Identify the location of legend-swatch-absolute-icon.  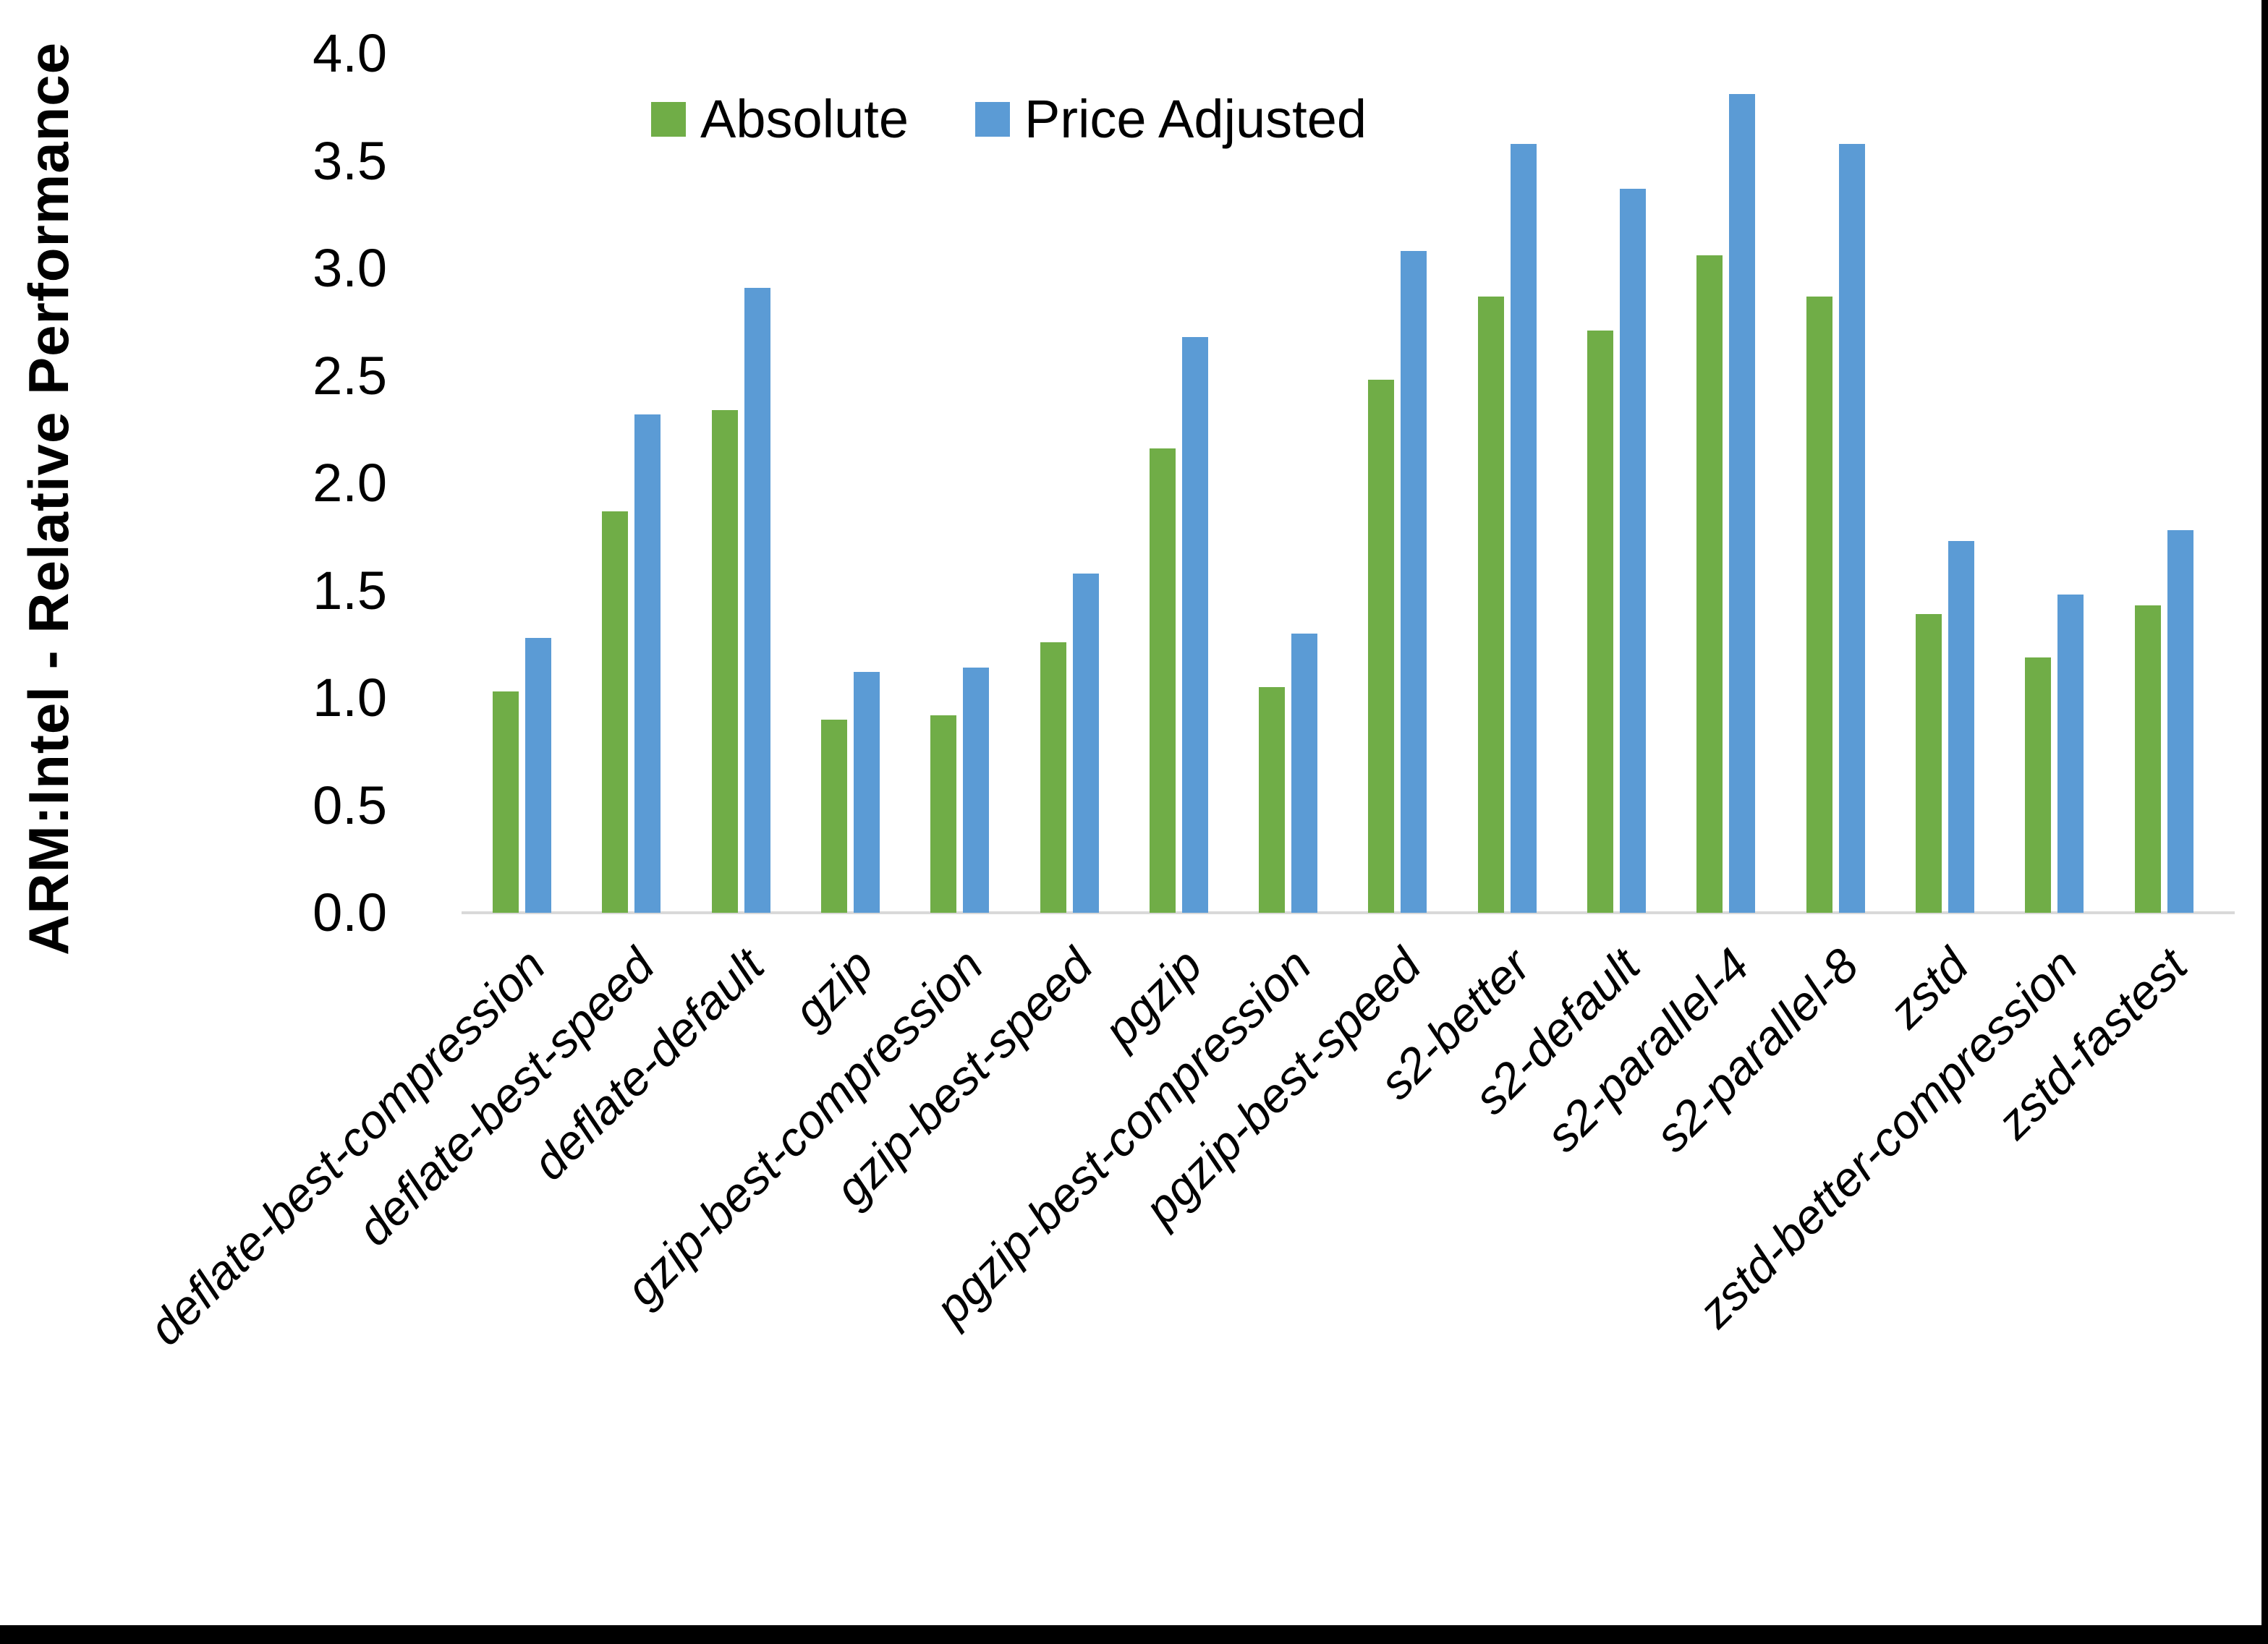
(668, 119).